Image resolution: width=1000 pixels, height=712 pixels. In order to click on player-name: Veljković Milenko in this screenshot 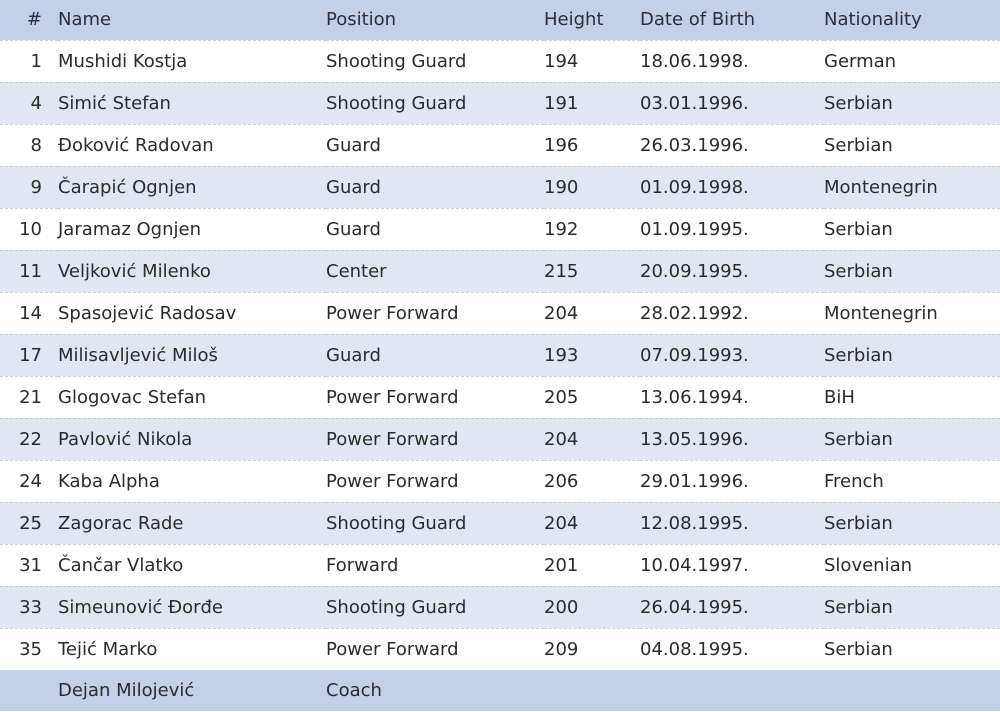, I will do `click(134, 271)`.